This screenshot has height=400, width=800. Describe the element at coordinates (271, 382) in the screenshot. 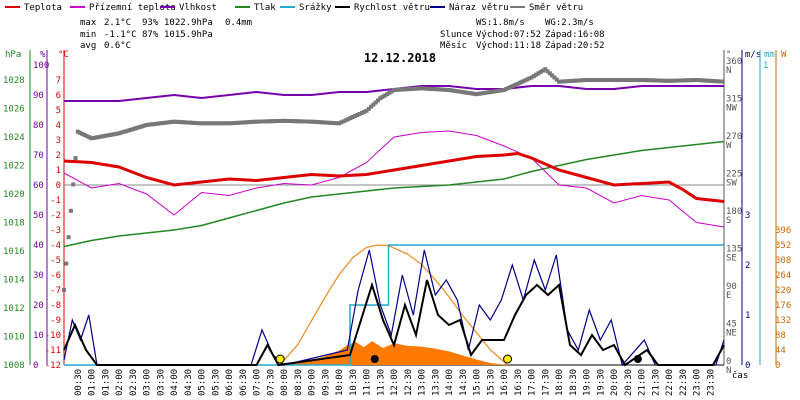

I see `time-tick-label: 07:30` at that location.